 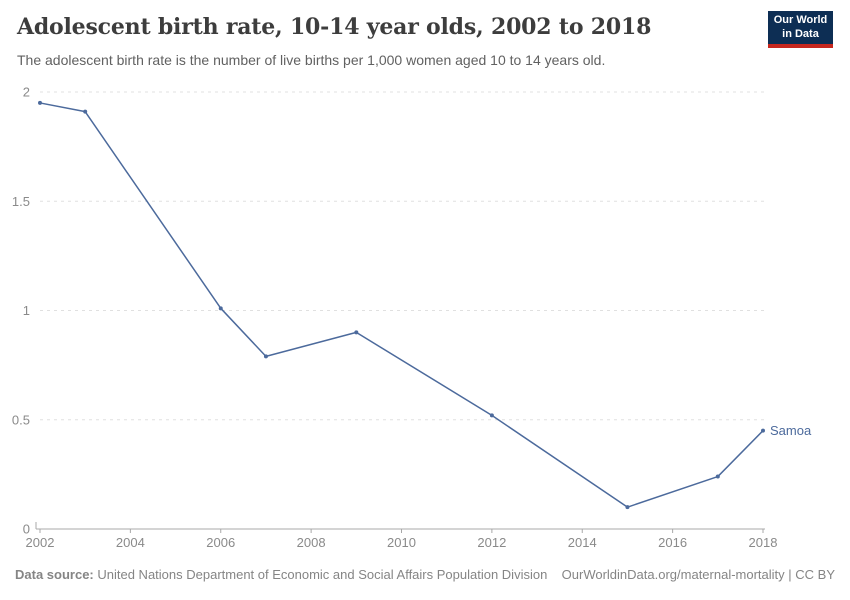 I want to click on y-tick-label: 1, so click(x=26, y=310).